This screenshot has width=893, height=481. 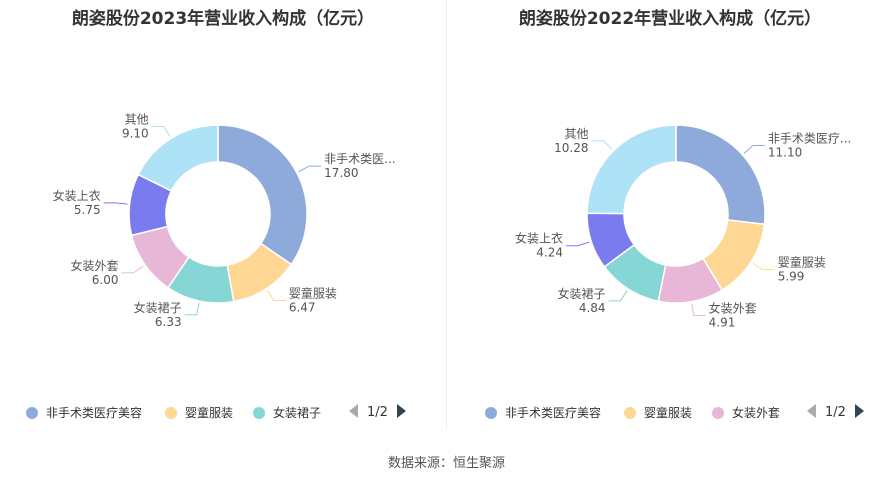 I want to click on slice-value-label: 11.10, so click(x=785, y=152).